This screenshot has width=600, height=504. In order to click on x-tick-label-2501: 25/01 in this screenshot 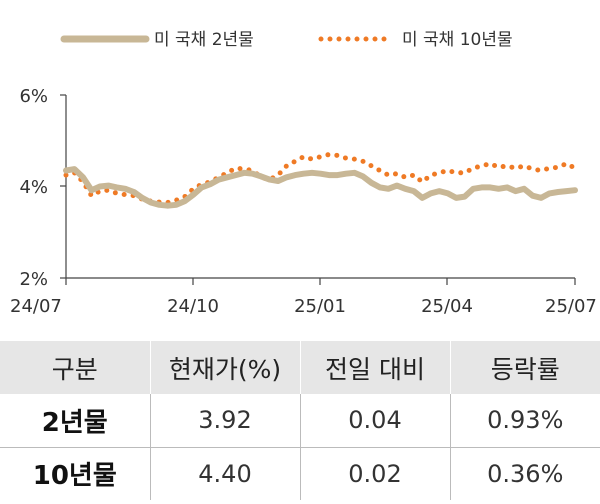, I will do `click(320, 306)`.